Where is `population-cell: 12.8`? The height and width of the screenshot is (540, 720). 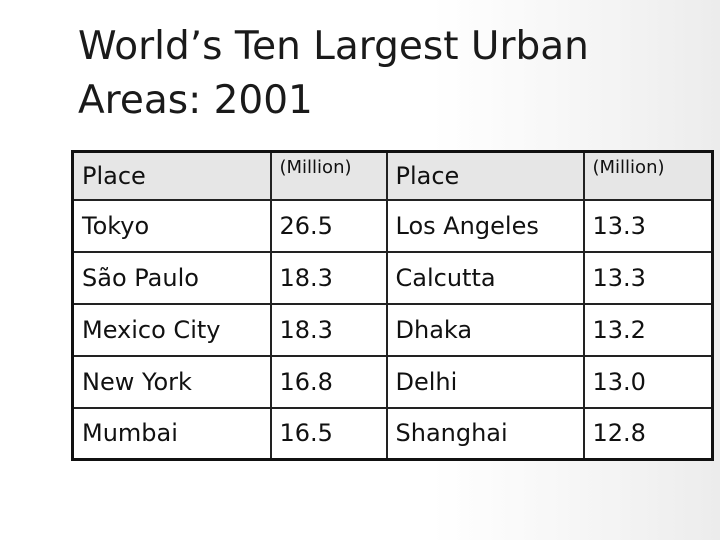 population-cell: 12.8 is located at coordinates (648, 433).